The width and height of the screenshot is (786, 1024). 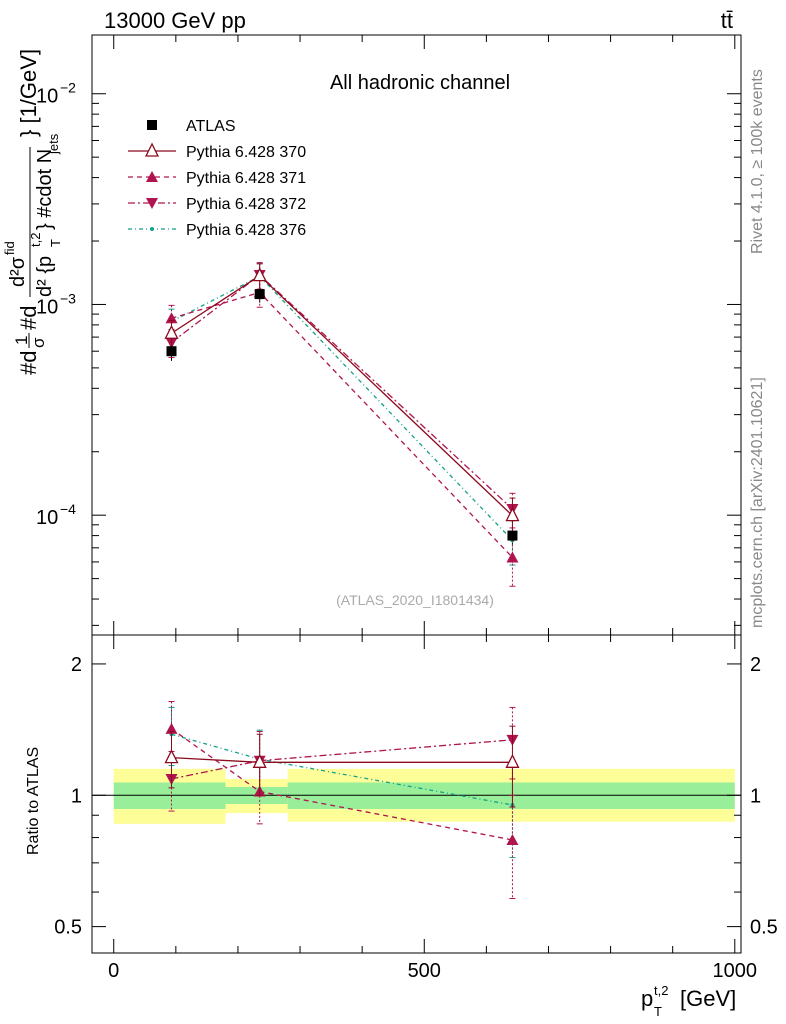 What do you see at coordinates (424, 971) in the screenshot?
I see `ratio-xtick-label-1: 500` at bounding box center [424, 971].